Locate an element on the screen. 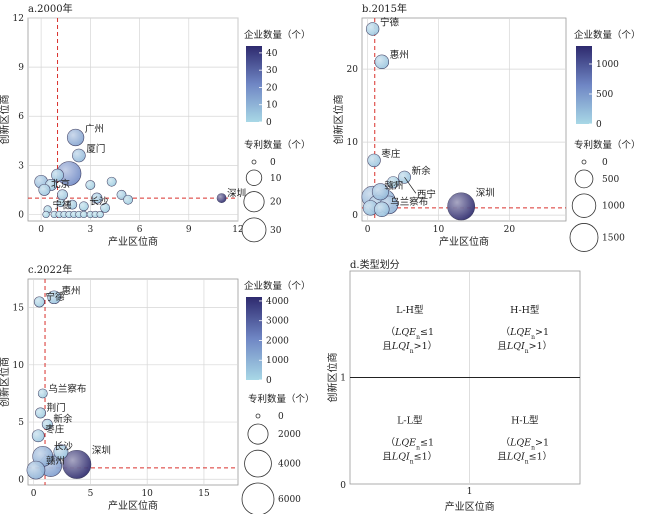  size-legend-title: 专利数量（个） is located at coordinates (281, 399).